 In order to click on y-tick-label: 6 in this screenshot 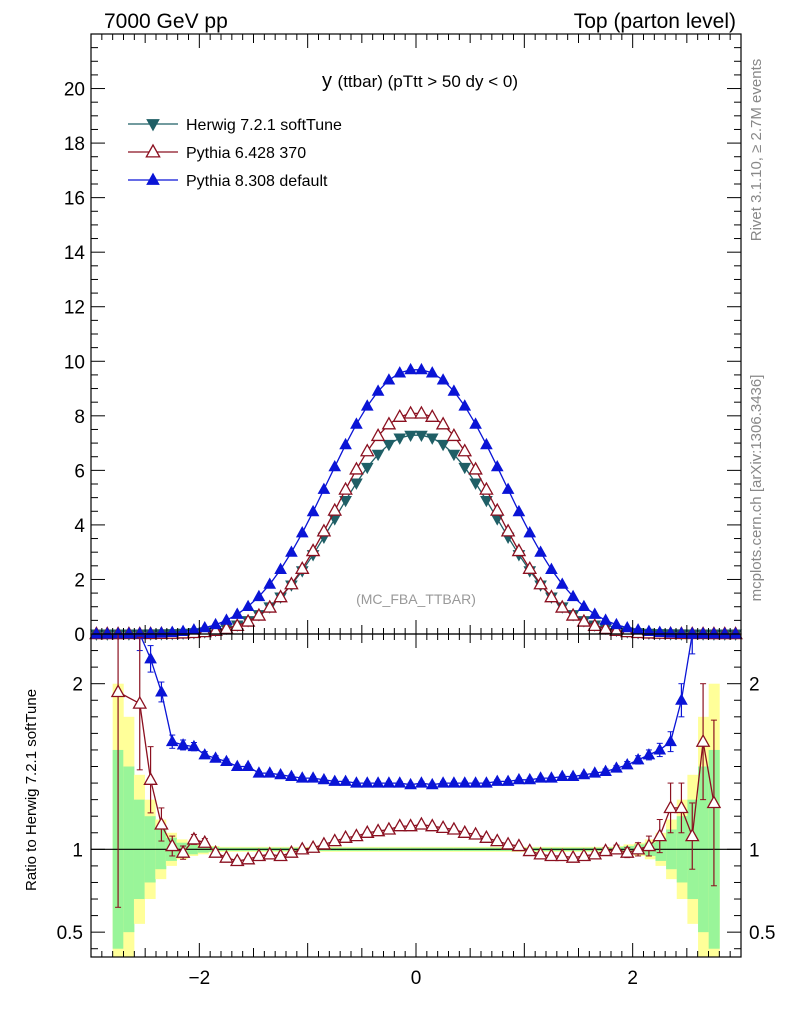, I will do `click(79, 471)`.